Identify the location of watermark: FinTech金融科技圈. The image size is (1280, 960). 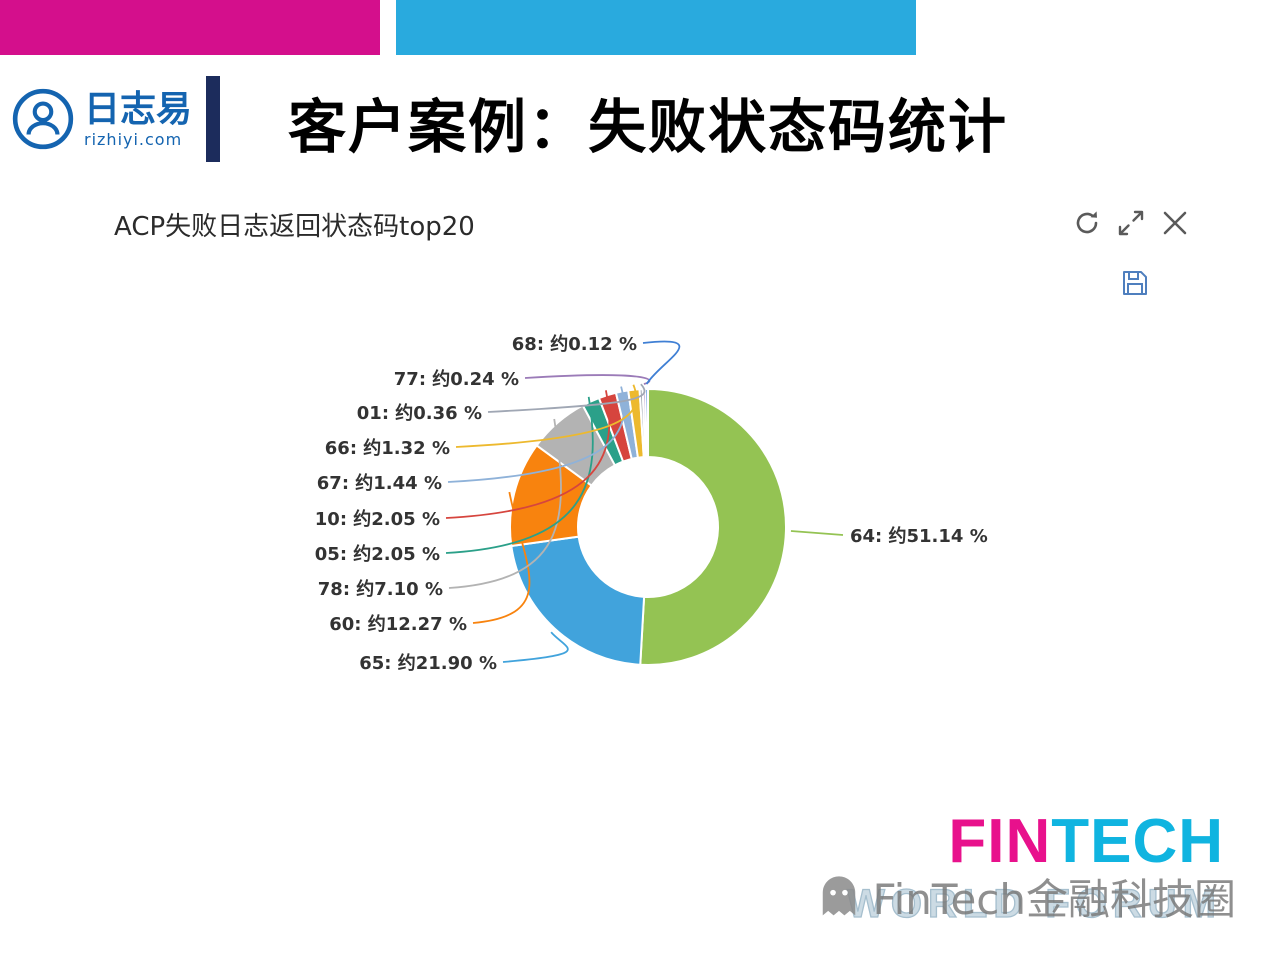
(1024, 896).